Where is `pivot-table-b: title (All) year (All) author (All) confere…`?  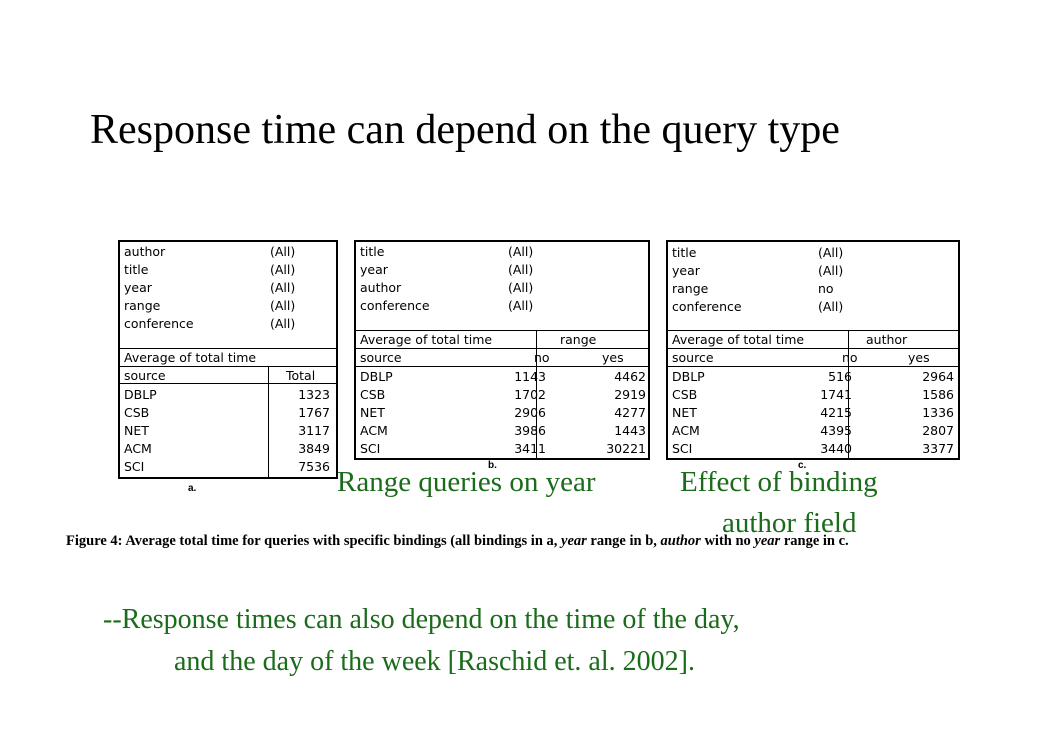 pivot-table-b: title (All) year (All) author (All) confere… is located at coordinates (502, 350).